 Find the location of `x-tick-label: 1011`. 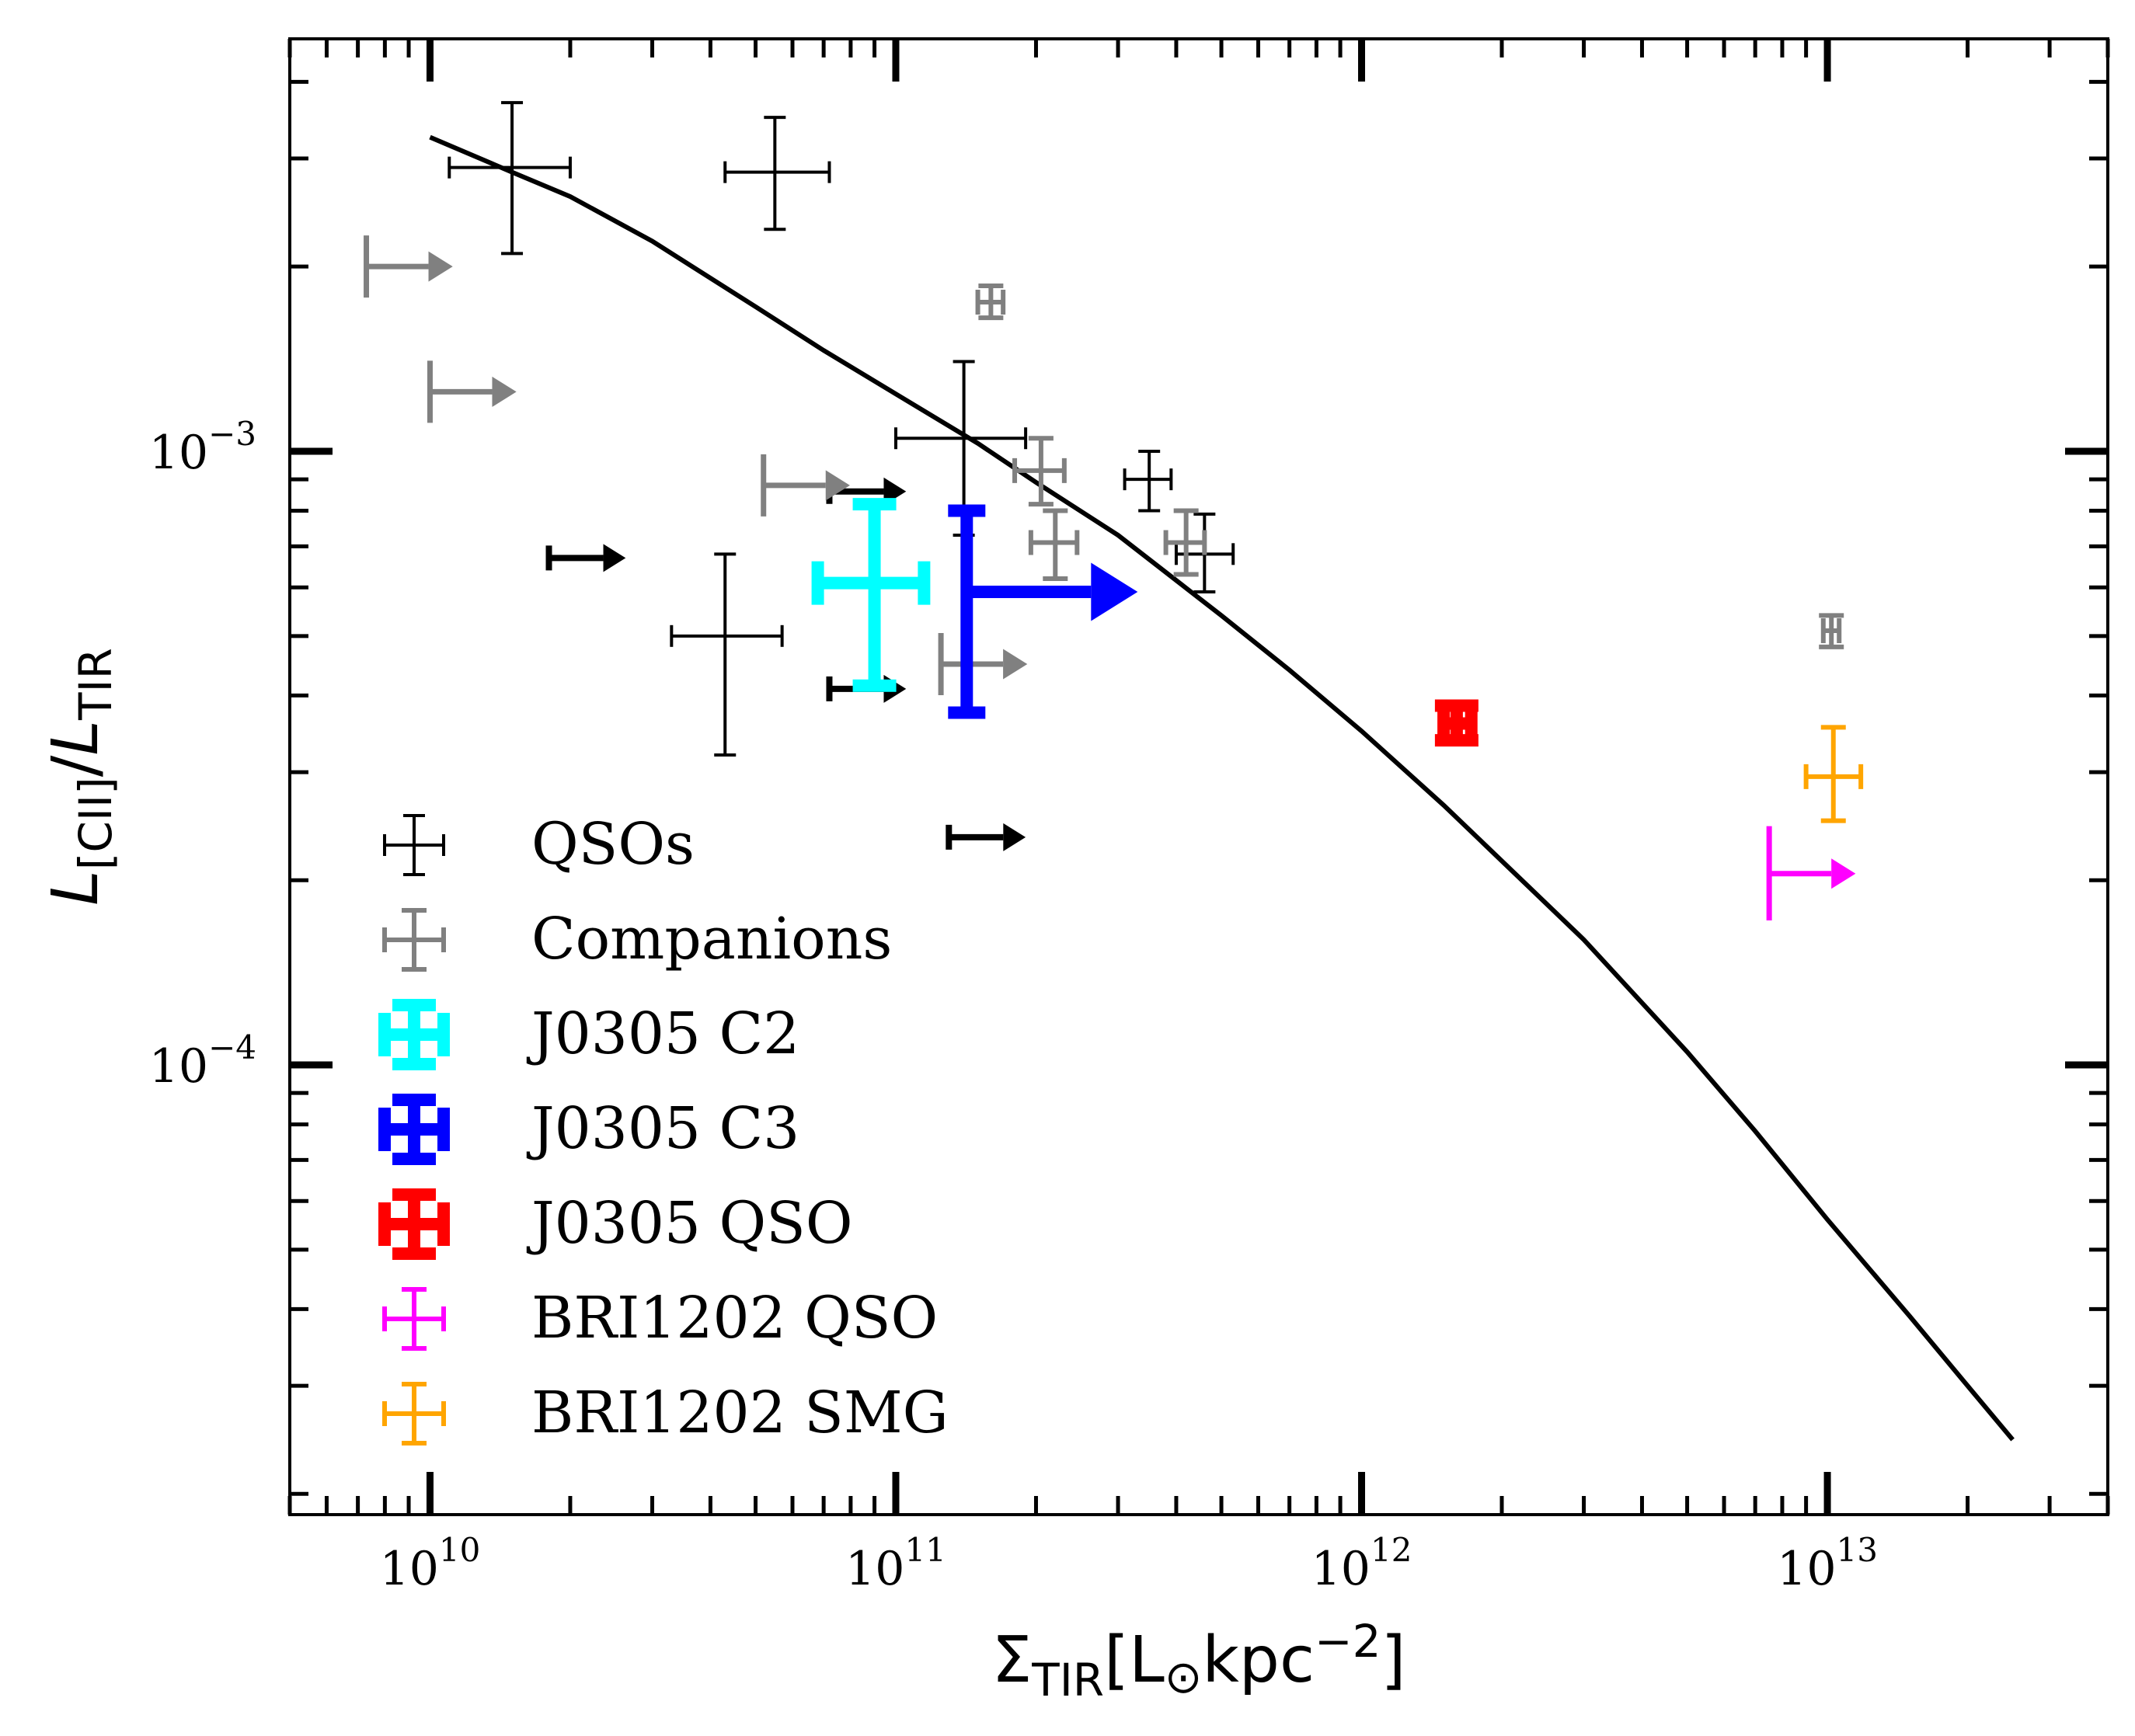

x-tick-label: 1011 is located at coordinates (895, 1563).